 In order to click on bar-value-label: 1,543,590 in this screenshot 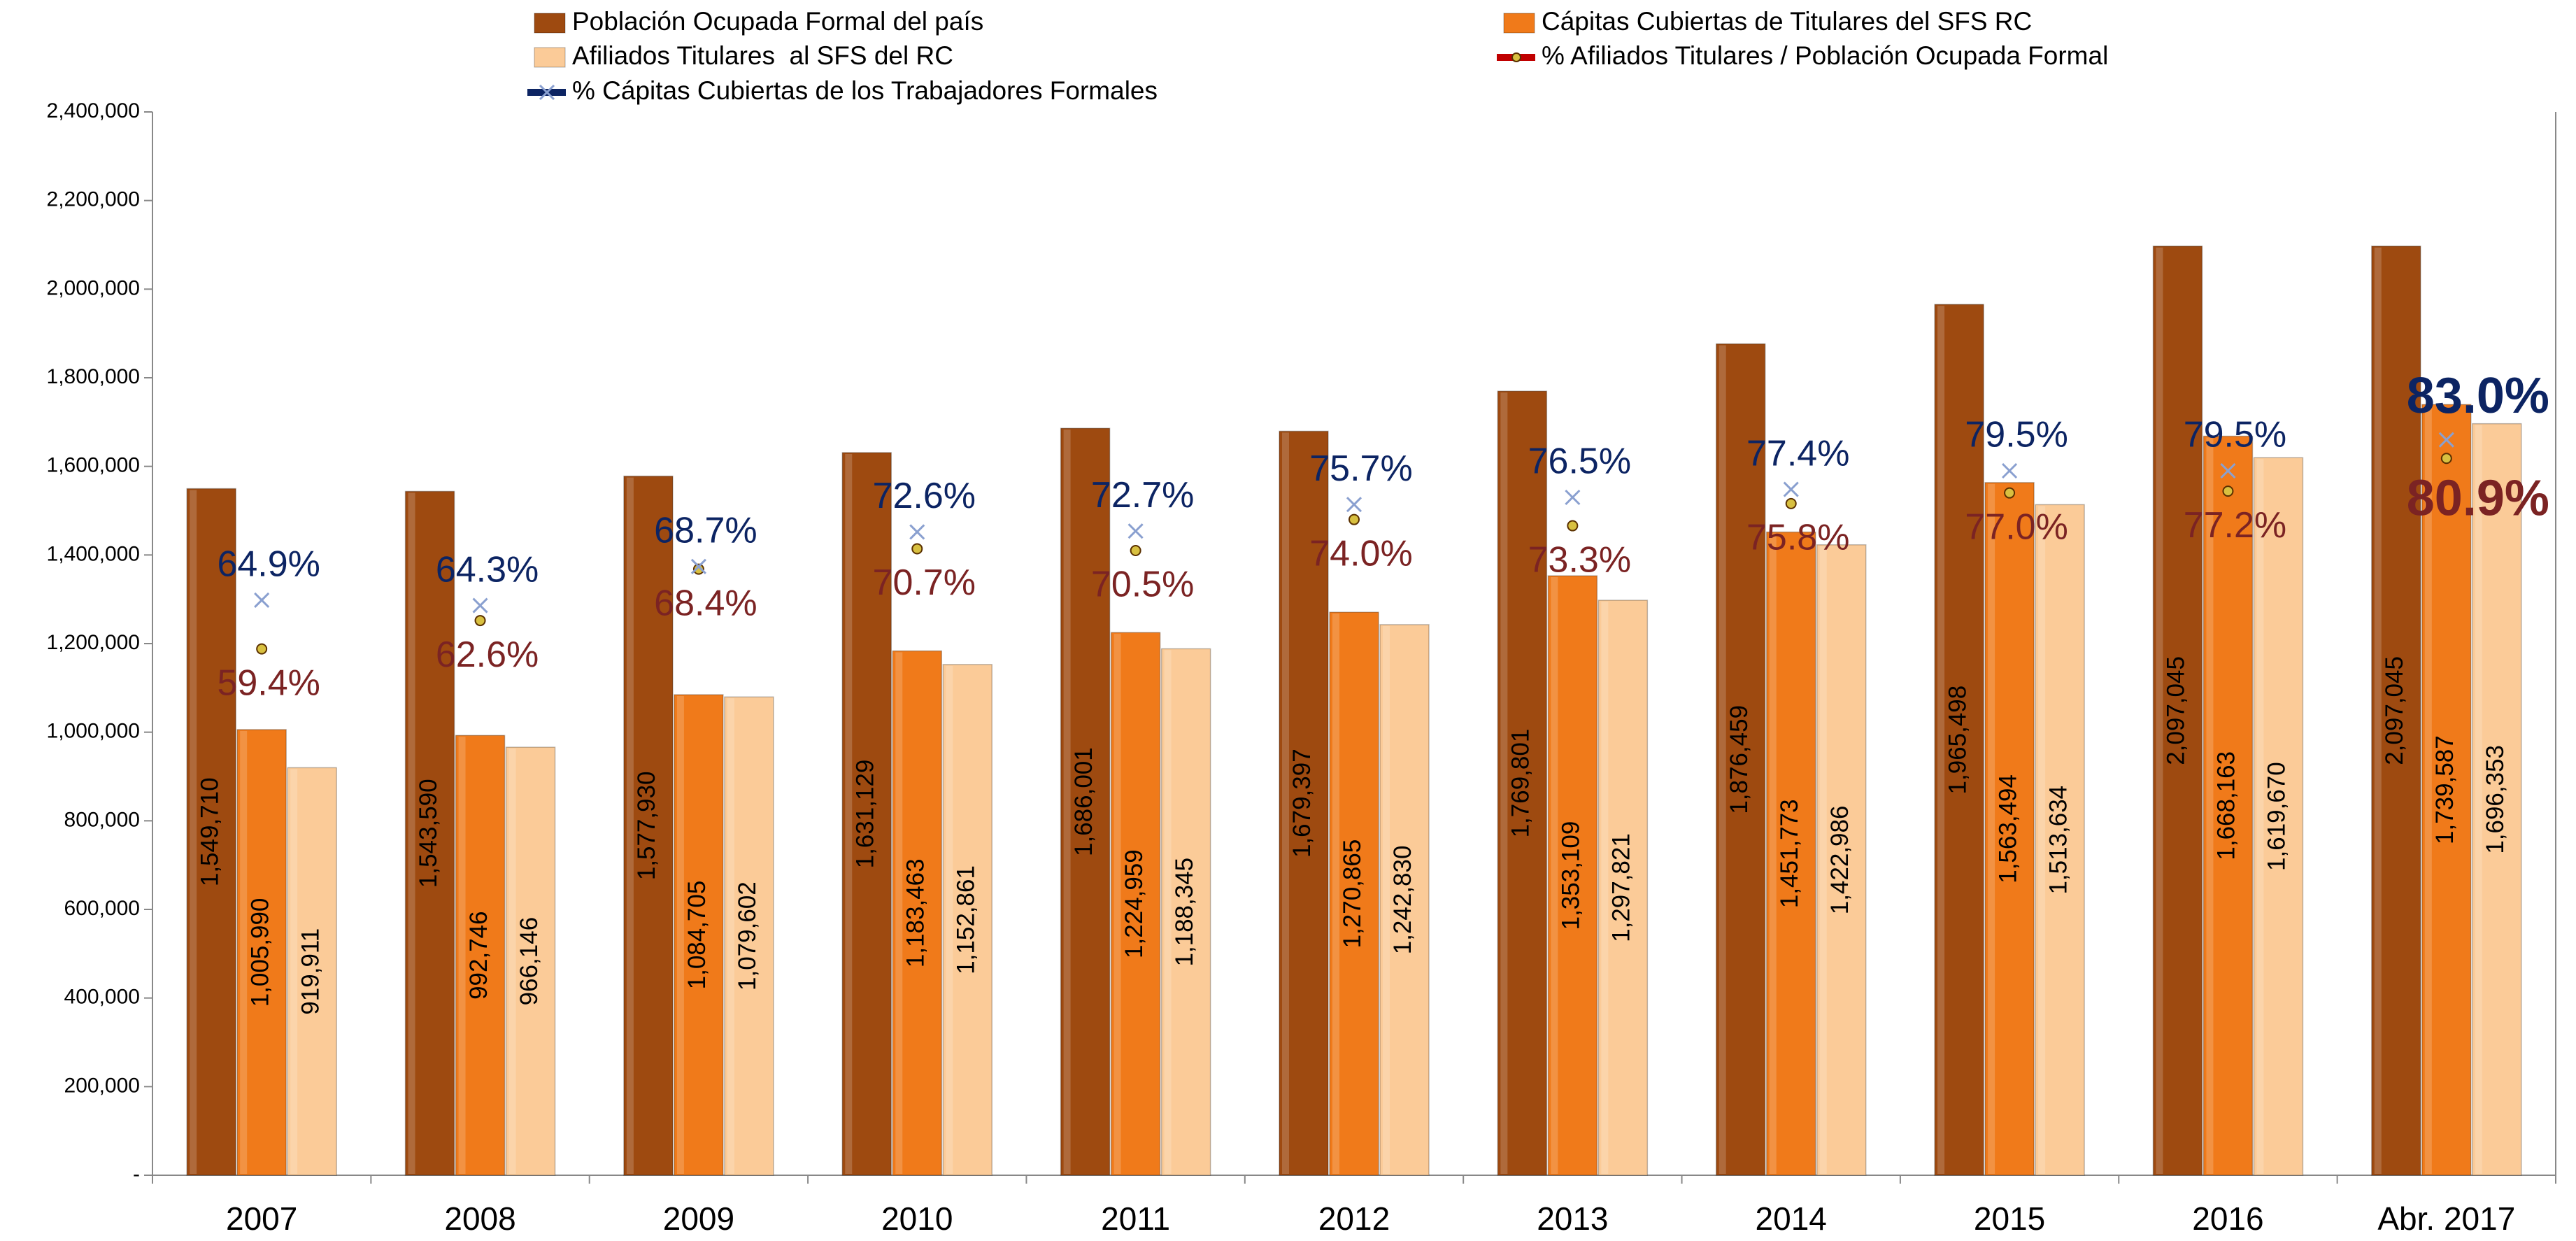, I will do `click(428, 834)`.